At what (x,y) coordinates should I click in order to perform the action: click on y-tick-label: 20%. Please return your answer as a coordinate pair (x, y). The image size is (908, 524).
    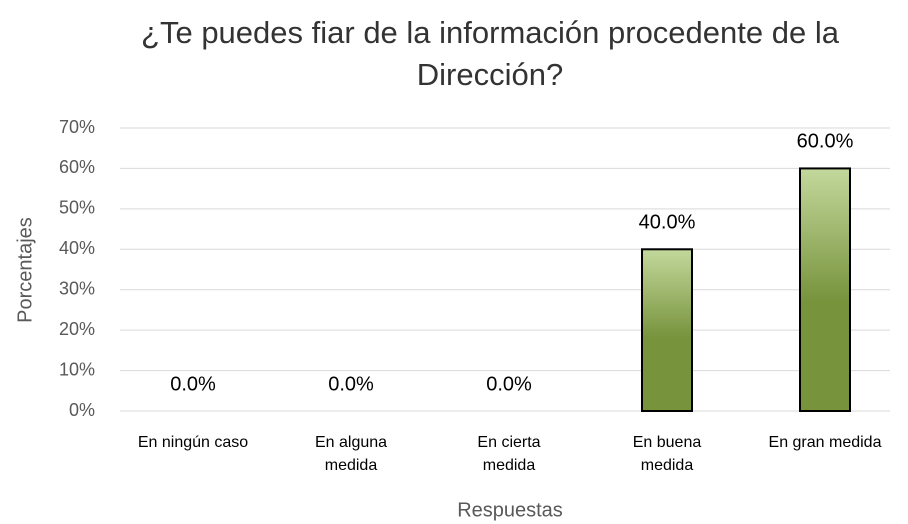
    Looking at the image, I should click on (77, 329).